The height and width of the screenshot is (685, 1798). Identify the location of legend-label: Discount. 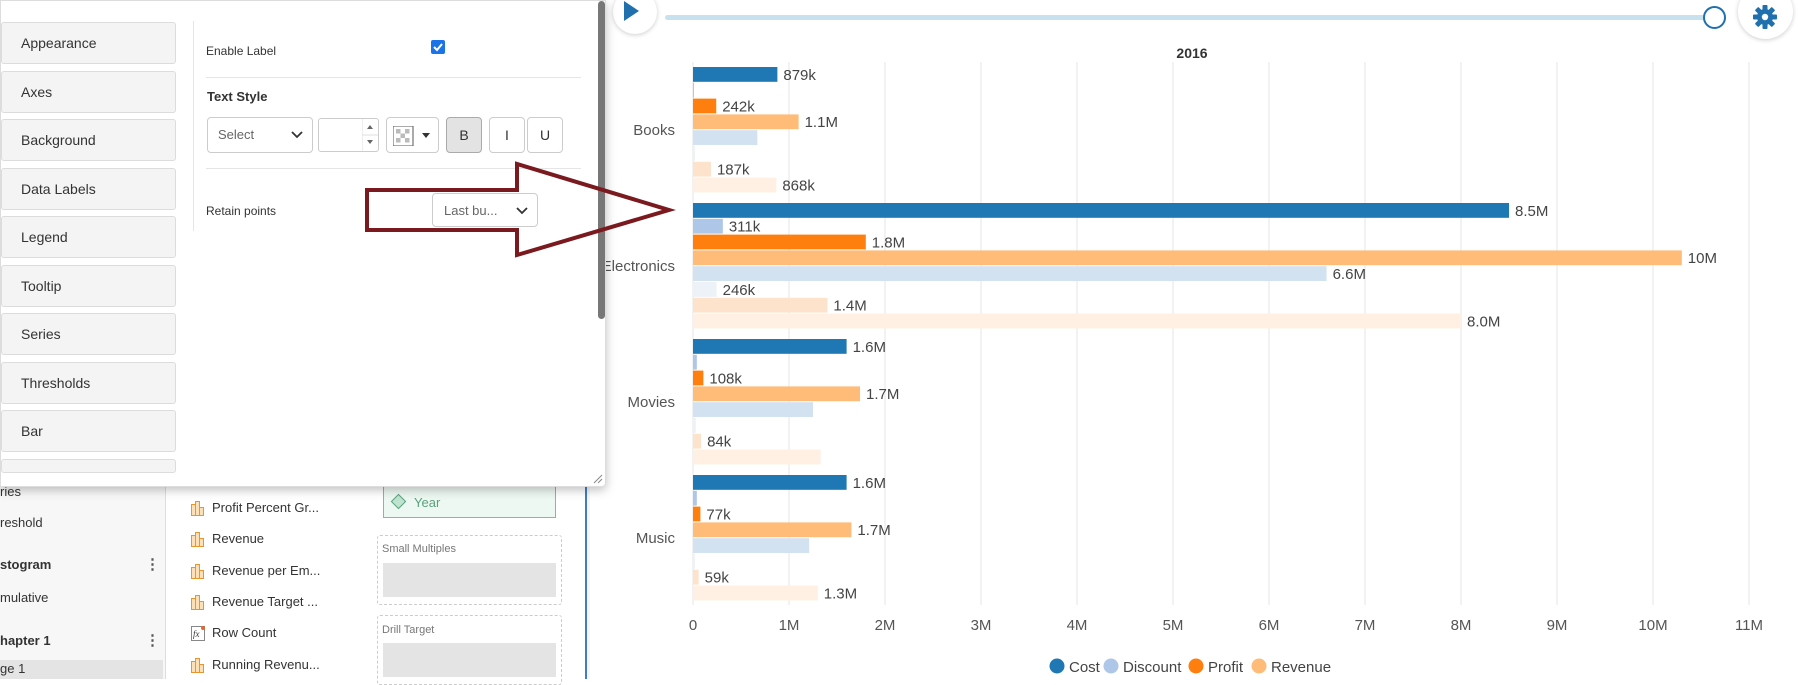
(1152, 667).